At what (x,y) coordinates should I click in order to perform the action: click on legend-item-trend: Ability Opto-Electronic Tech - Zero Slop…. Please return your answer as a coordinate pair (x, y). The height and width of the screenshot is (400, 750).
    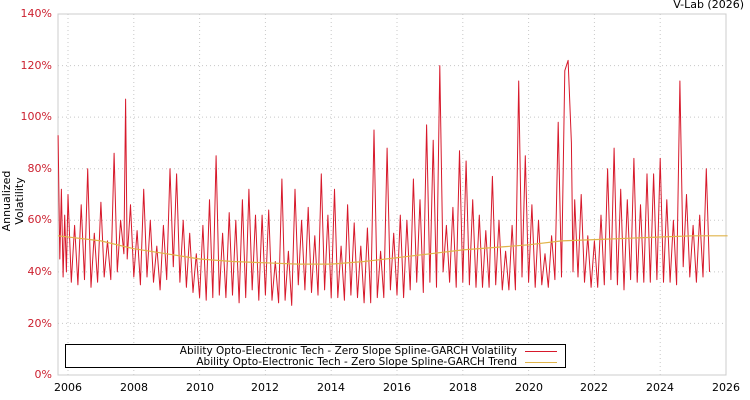
    Looking at the image, I should click on (376, 362).